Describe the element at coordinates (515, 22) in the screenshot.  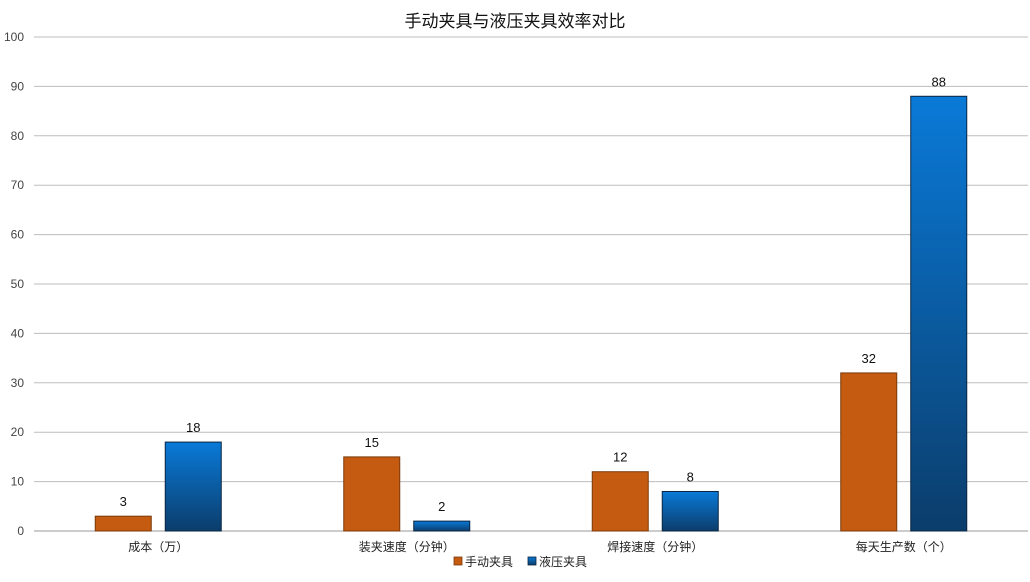
I see `chart-title: 手动夹具与液压夹具效率对比` at that location.